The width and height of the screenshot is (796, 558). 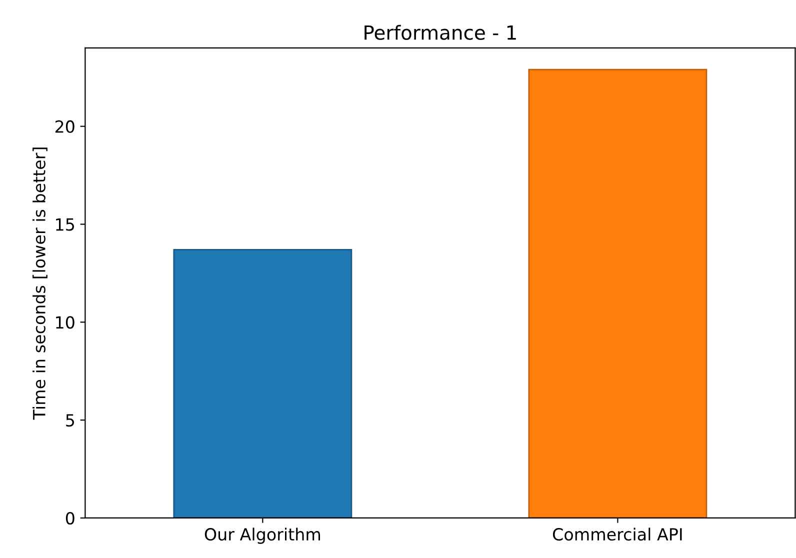 I want to click on y-tick-label: 5, so click(x=70, y=420).